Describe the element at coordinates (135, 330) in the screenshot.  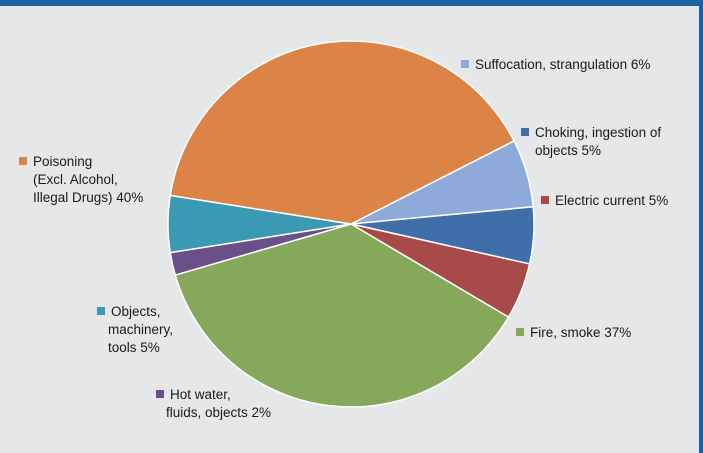
I see `label-objects: Objects, machinery, tools 5%` at that location.